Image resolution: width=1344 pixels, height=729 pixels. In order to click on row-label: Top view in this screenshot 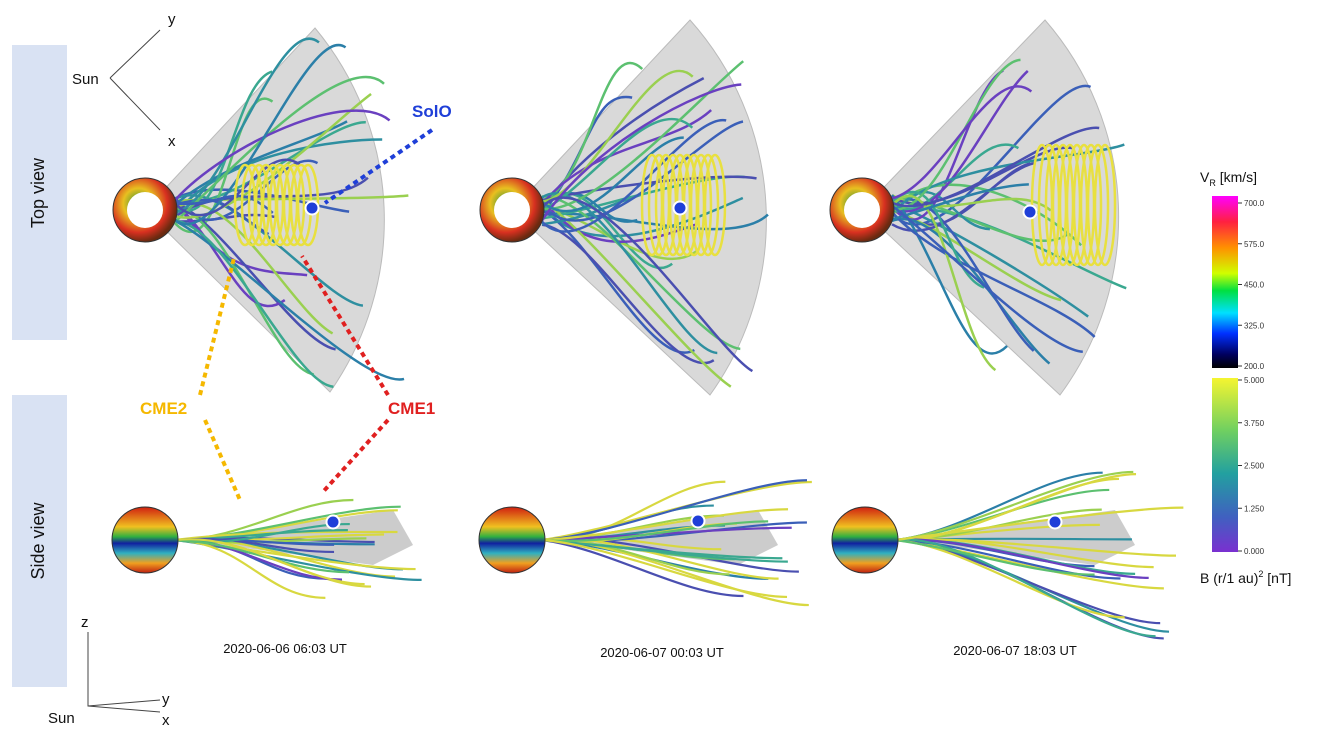, I will do `click(38, 192)`.